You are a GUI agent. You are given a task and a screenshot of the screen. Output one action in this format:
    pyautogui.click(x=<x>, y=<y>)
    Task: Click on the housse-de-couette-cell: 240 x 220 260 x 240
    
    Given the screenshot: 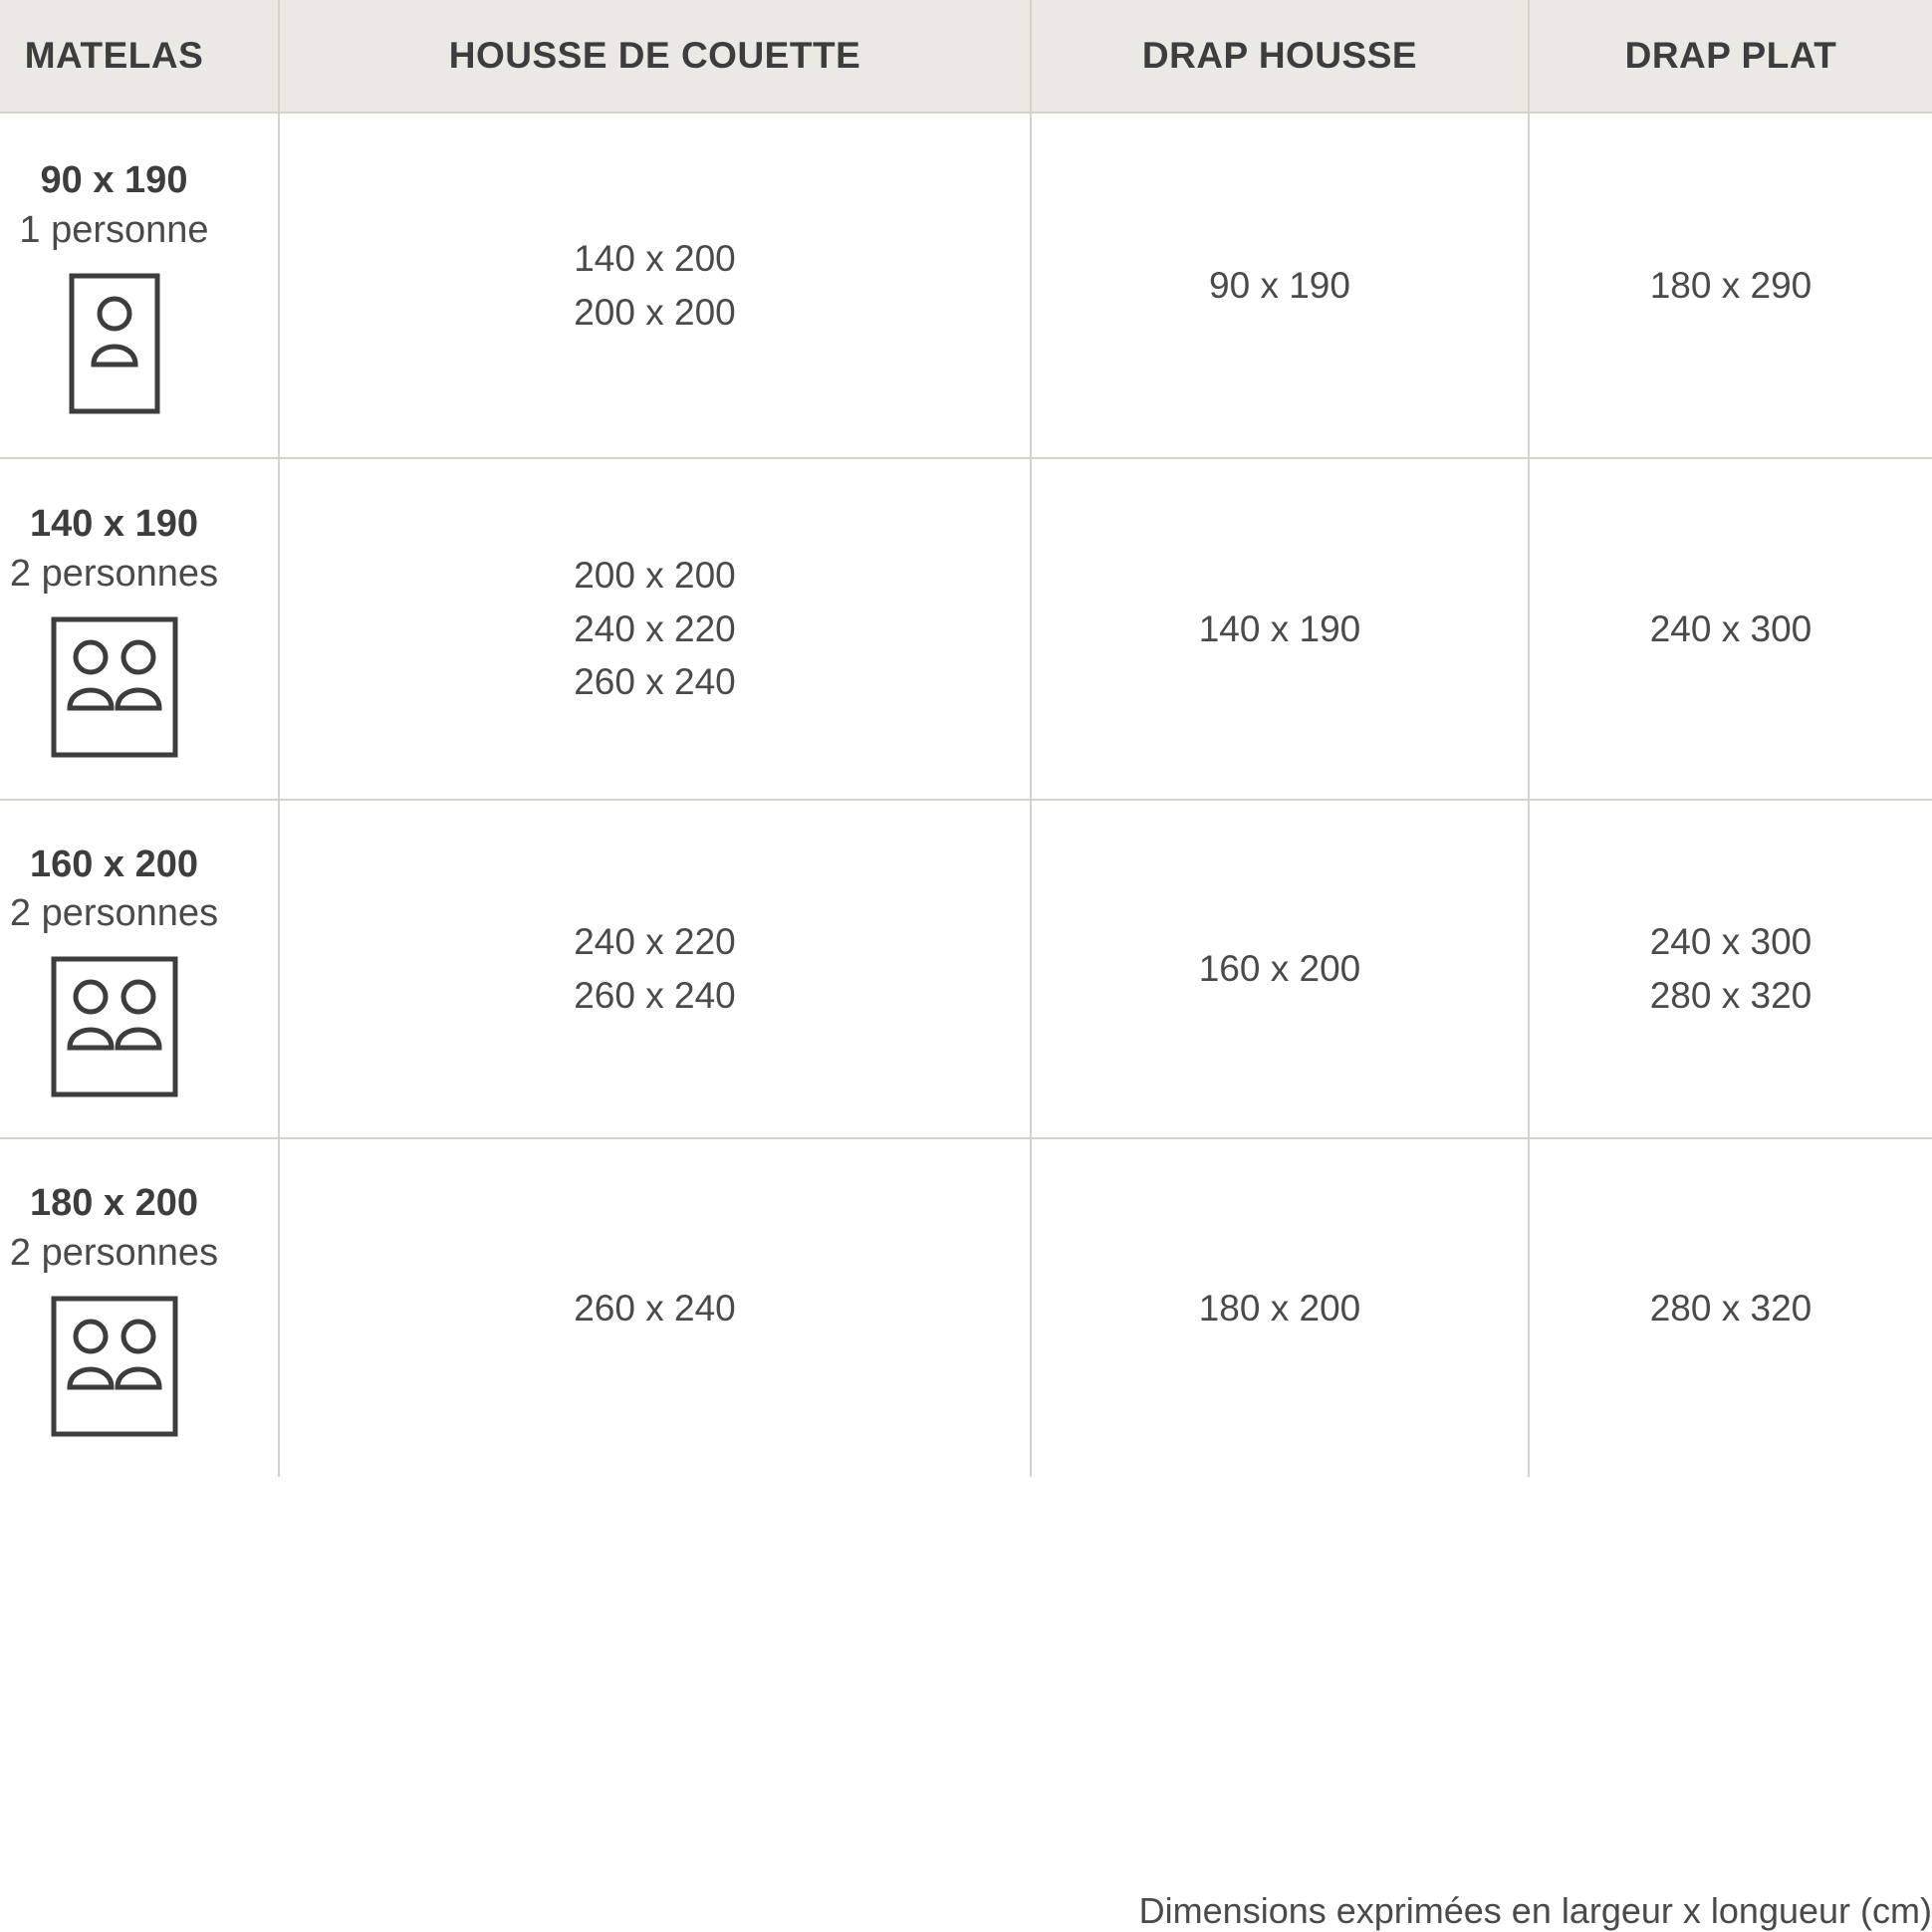 What is the action you would take?
    pyautogui.click(x=656, y=969)
    